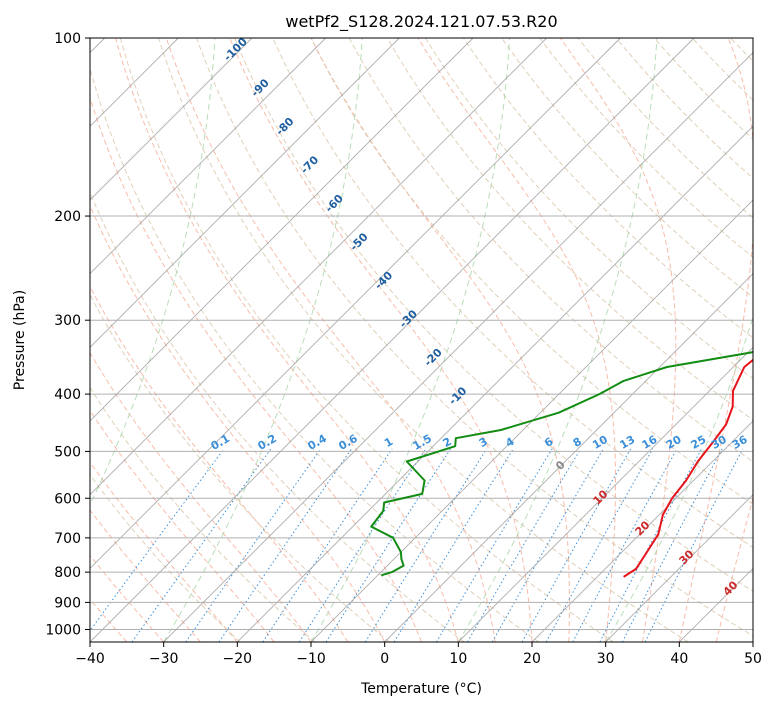  Describe the element at coordinates (67, 539) in the screenshot. I see `y-tick-label: 700` at that location.